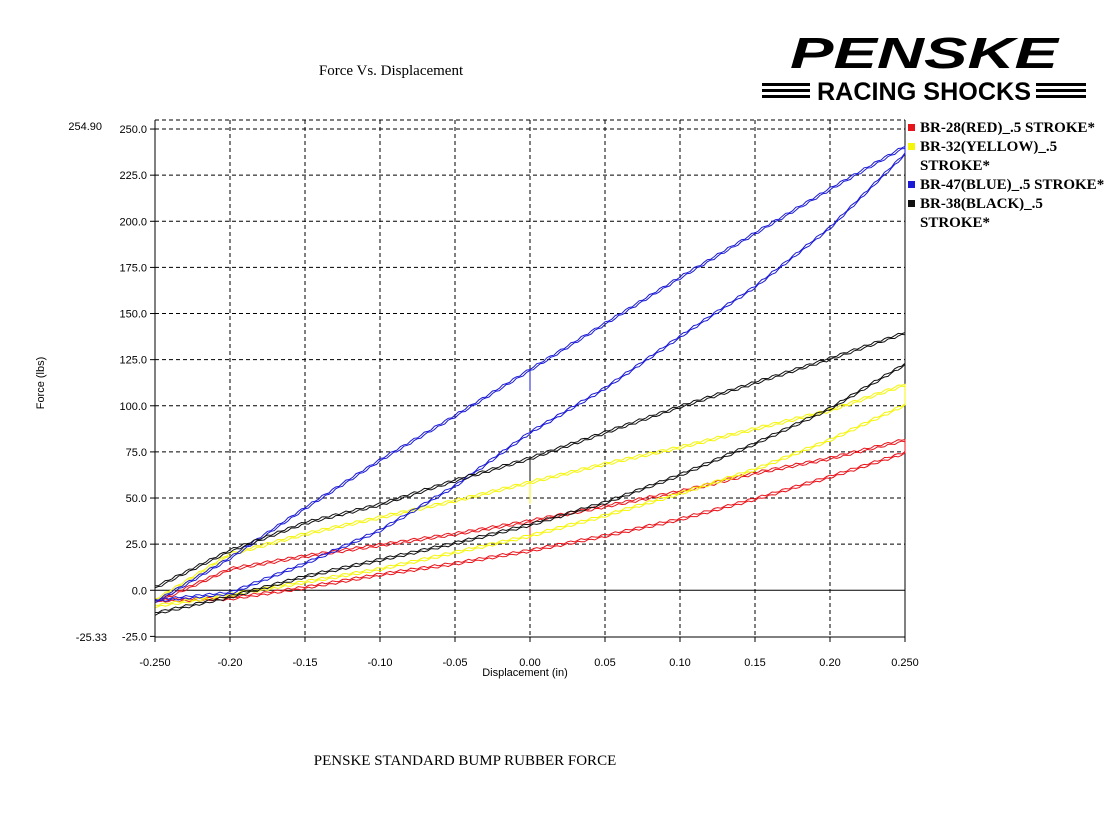  Describe the element at coordinates (379, 663) in the screenshot. I see `x-tick-label: -0.10` at that location.